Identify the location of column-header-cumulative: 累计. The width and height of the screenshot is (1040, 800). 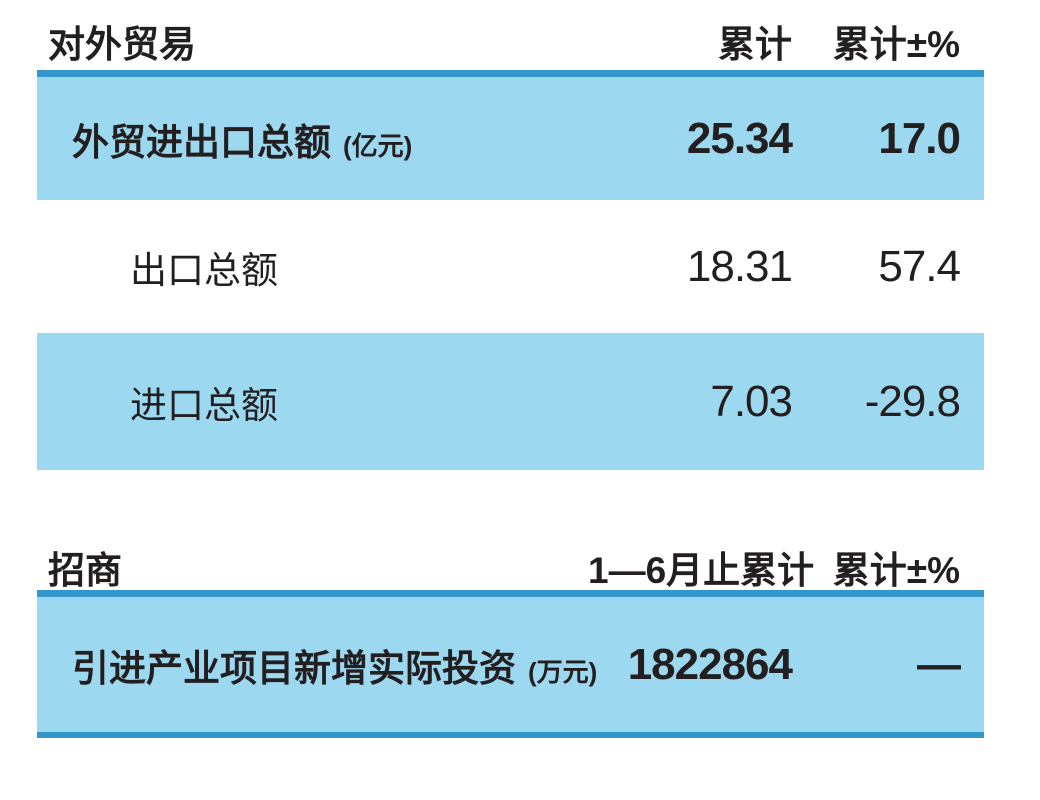
(755, 44).